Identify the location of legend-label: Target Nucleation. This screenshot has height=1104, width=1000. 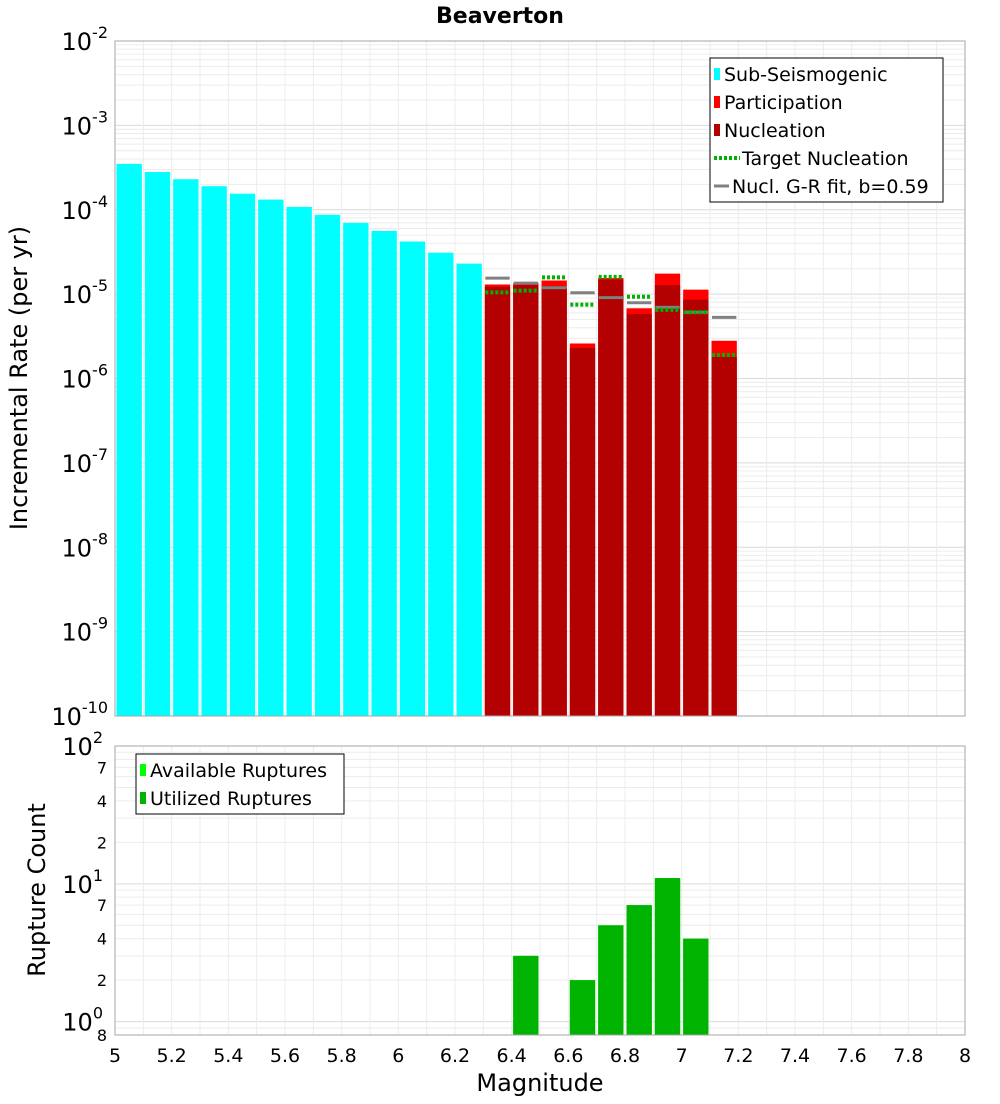
(825, 159).